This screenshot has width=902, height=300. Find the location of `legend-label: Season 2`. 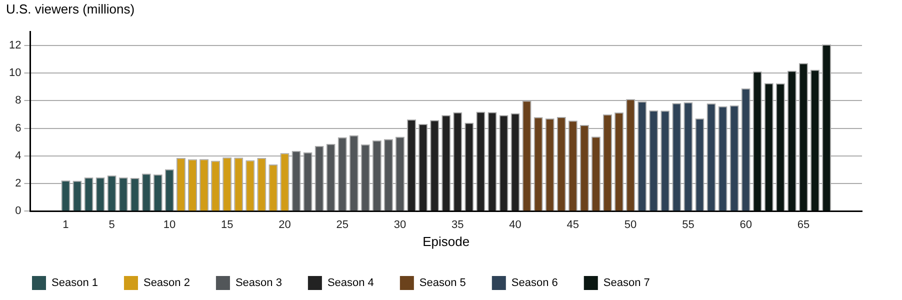

legend-label: Season 2 is located at coordinates (166, 283).